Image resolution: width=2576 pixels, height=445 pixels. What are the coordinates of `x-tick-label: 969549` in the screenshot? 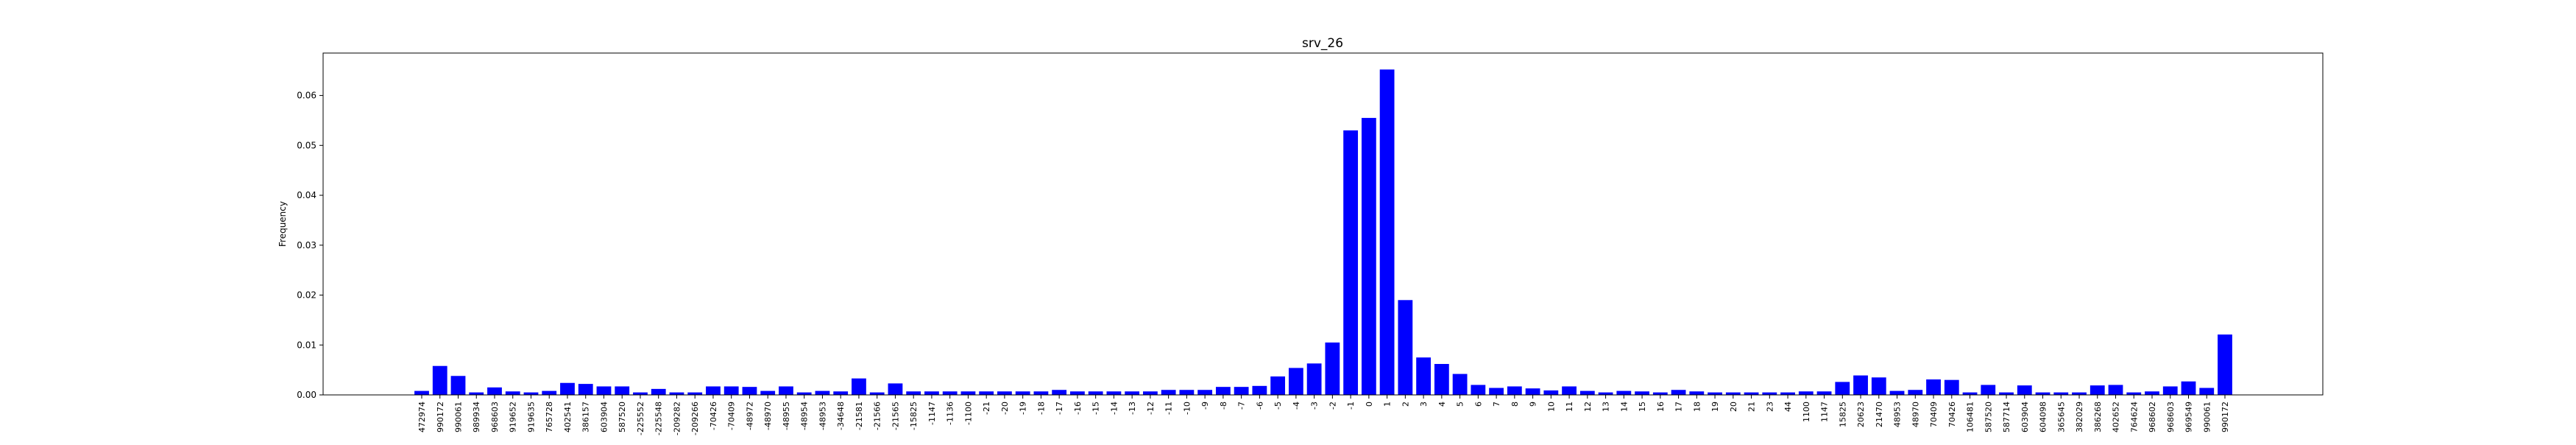 It's located at (2189, 417).